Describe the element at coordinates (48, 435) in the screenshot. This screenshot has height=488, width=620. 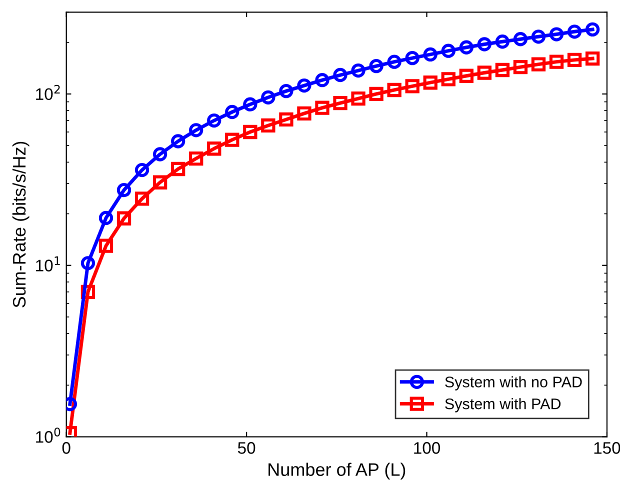
I see `y-tick-label: 10$^{0}$` at that location.